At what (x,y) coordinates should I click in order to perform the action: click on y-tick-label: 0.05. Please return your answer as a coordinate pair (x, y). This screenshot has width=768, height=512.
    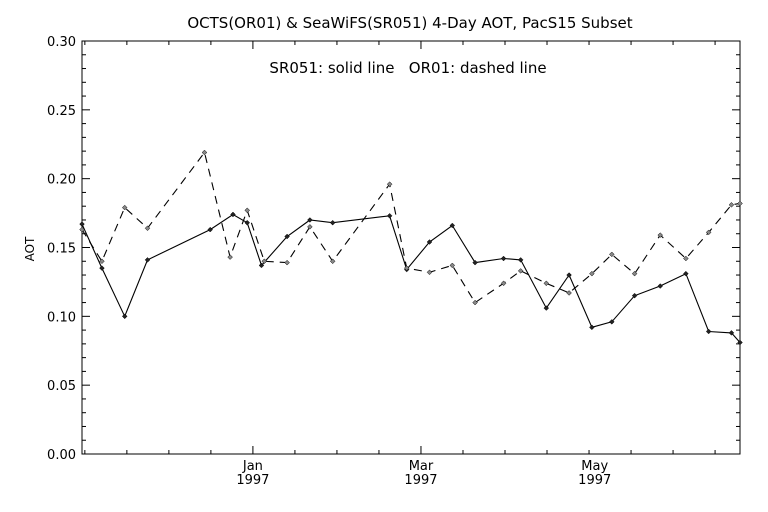
    Looking at the image, I should click on (61, 386).